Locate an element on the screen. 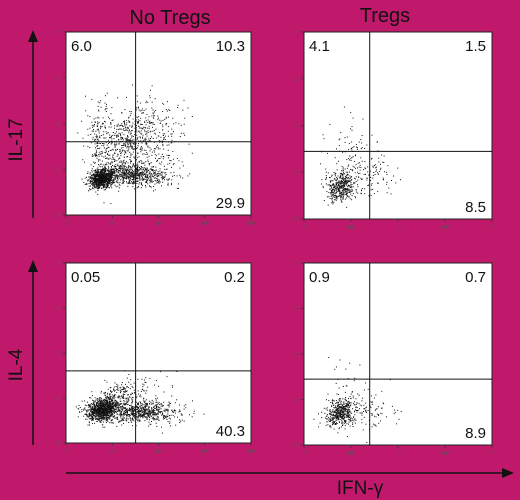  quadrant-percent-upper-right: 0.7 is located at coordinates (475, 277).